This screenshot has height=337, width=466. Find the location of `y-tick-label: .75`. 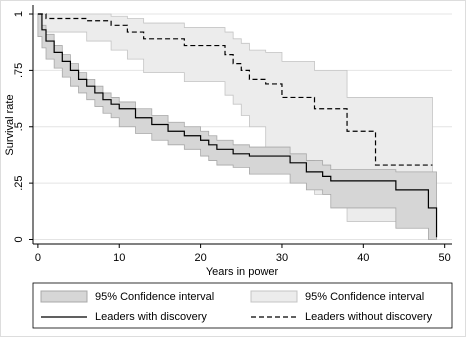

y-tick-label: .75 is located at coordinates (19, 70).